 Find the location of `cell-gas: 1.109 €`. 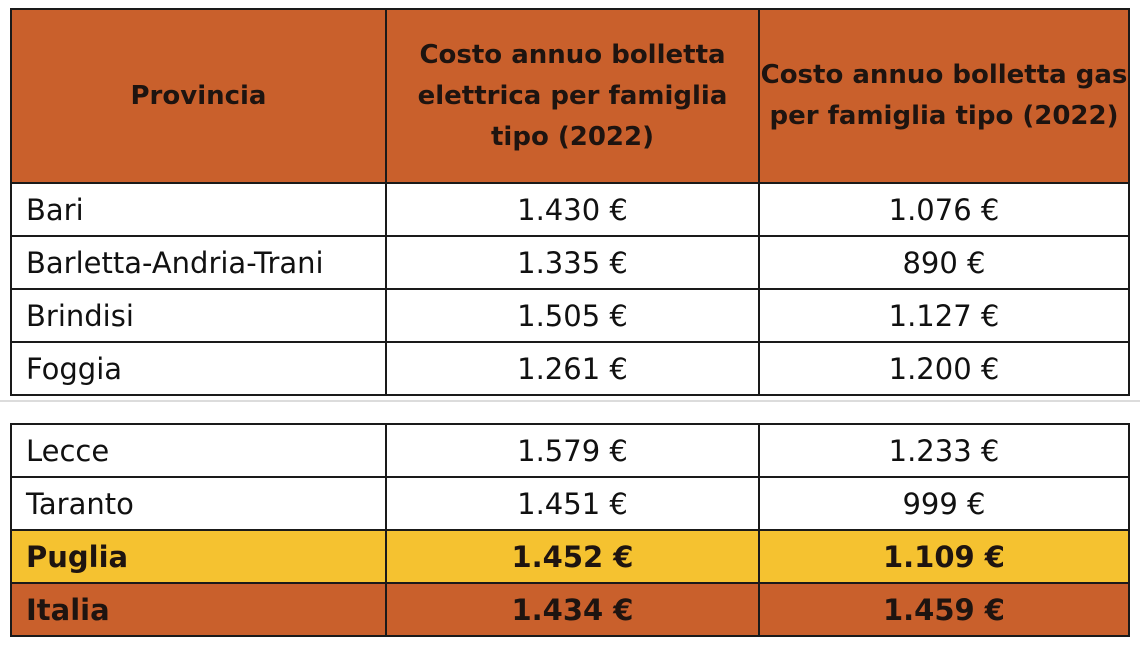

cell-gas: 1.109 € is located at coordinates (944, 556).